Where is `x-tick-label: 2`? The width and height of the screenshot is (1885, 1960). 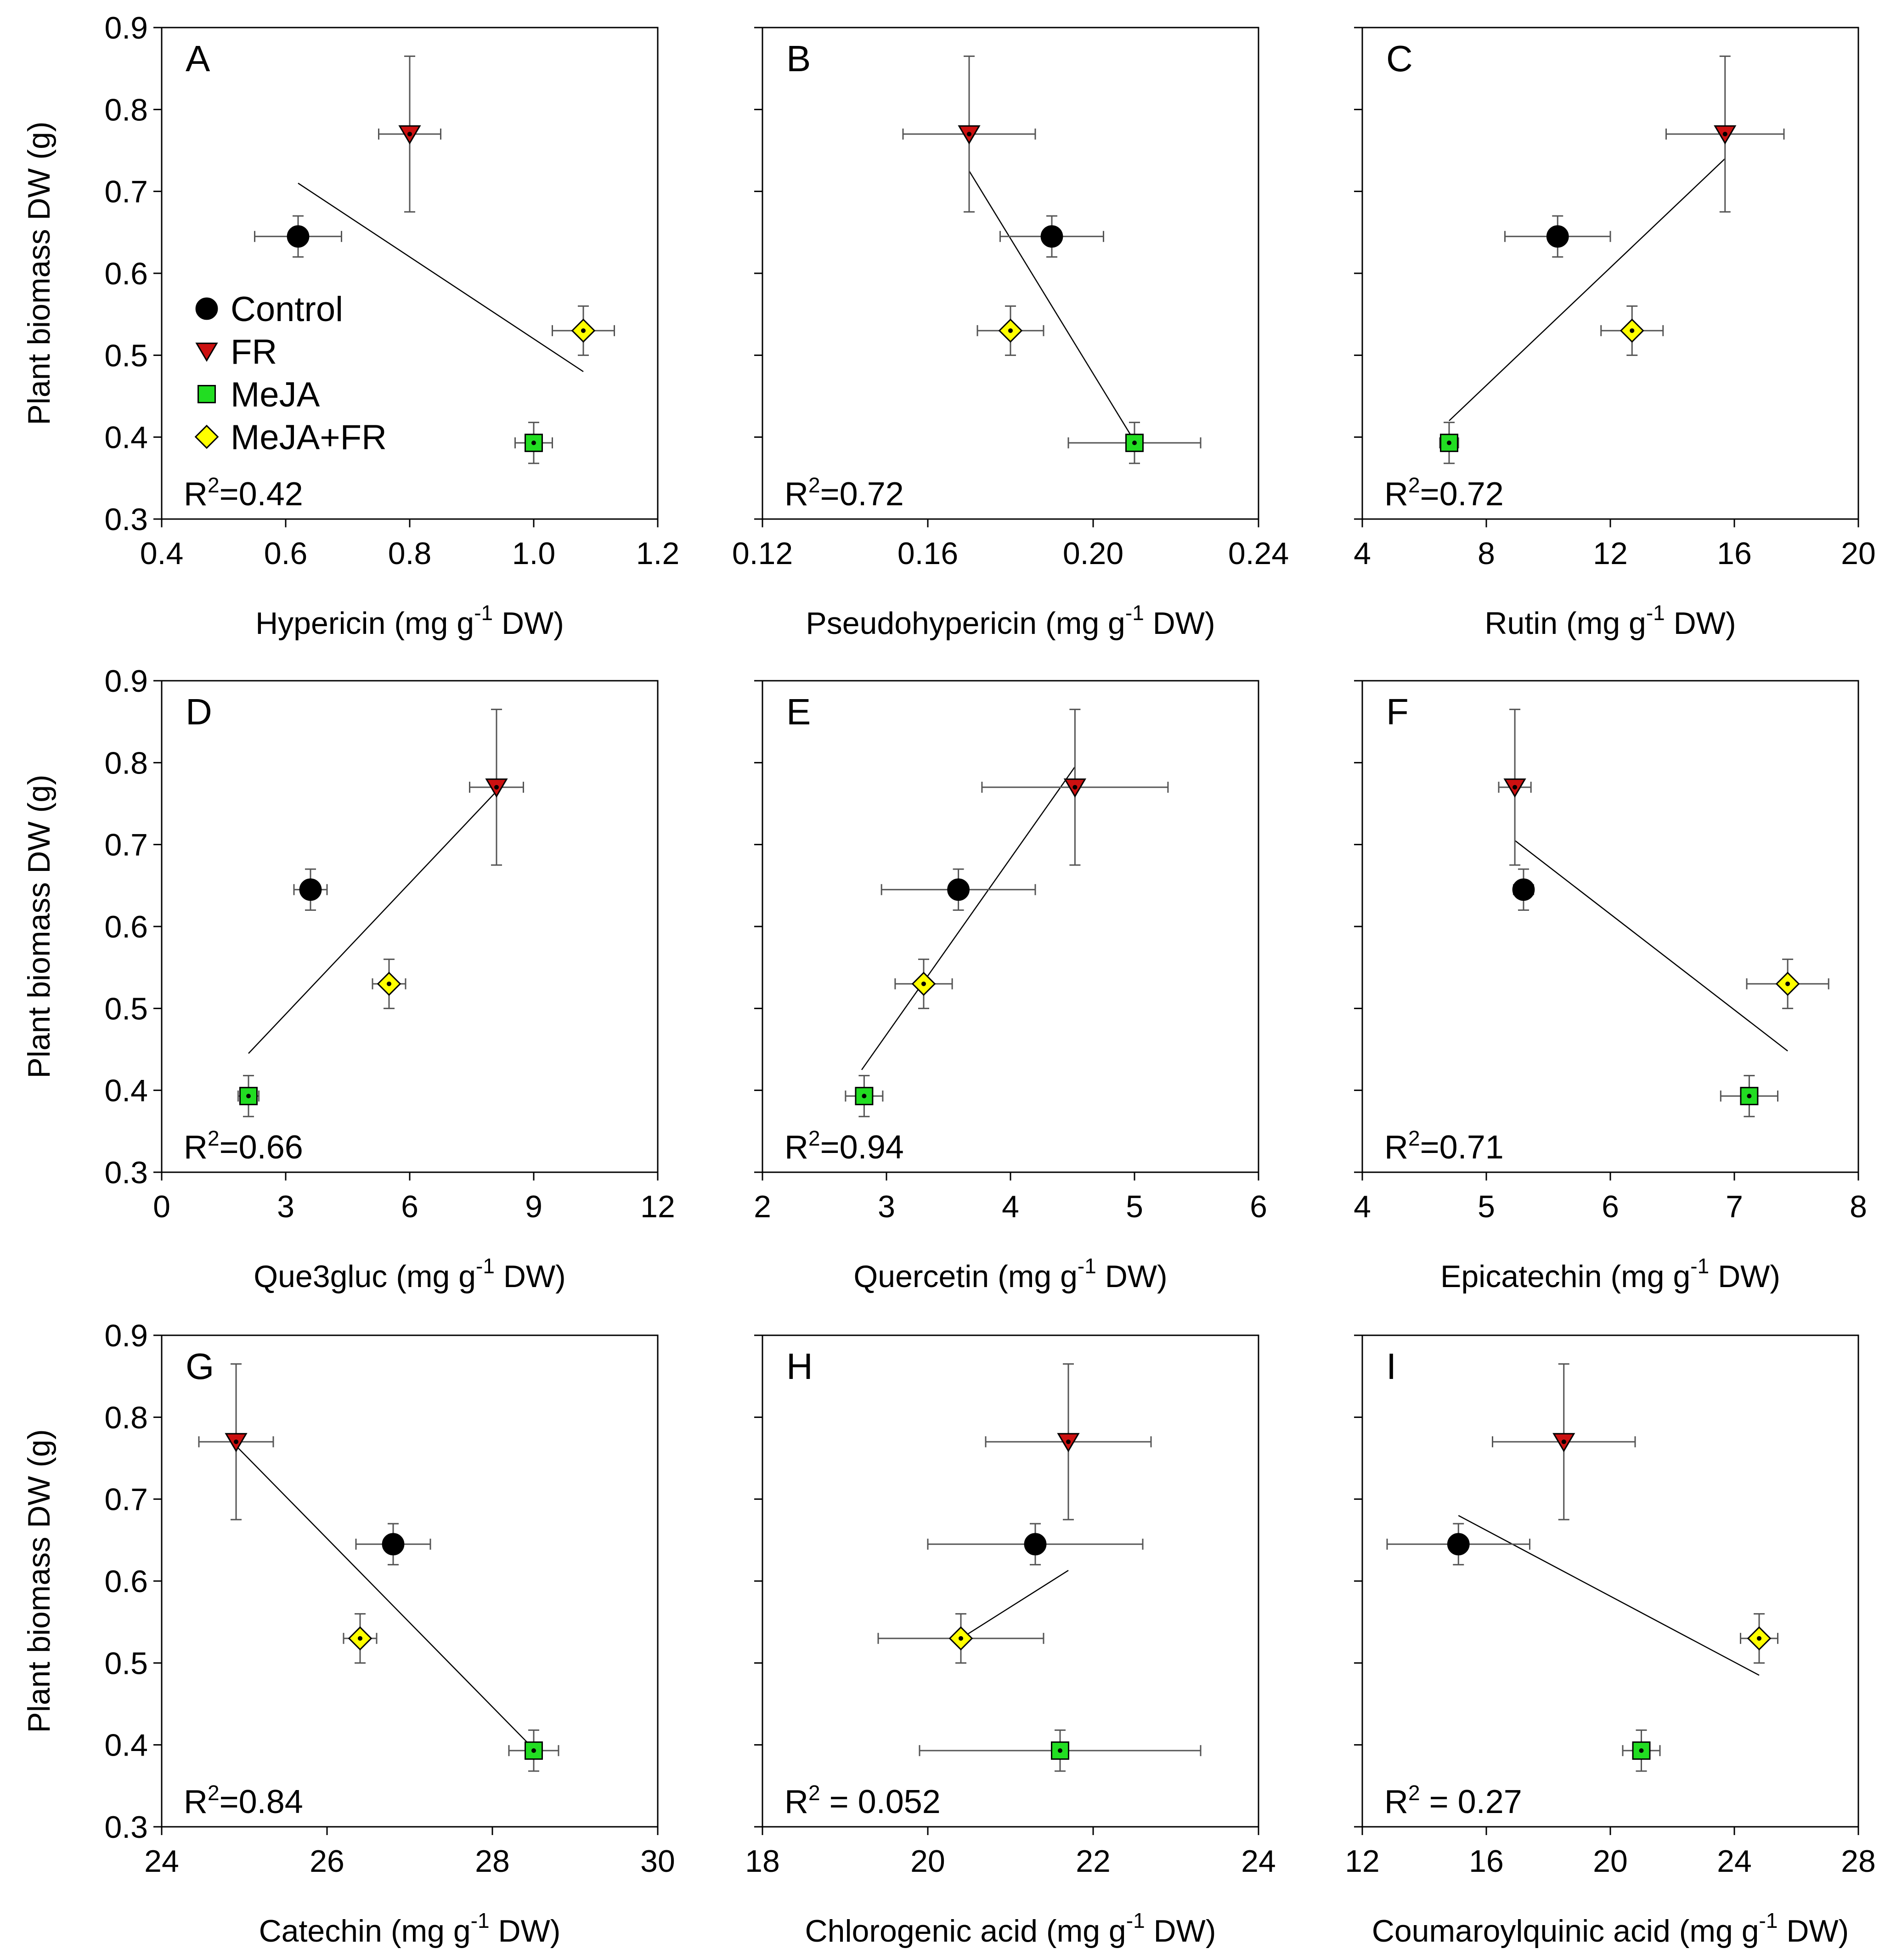
x-tick-label: 2 is located at coordinates (762, 1206).